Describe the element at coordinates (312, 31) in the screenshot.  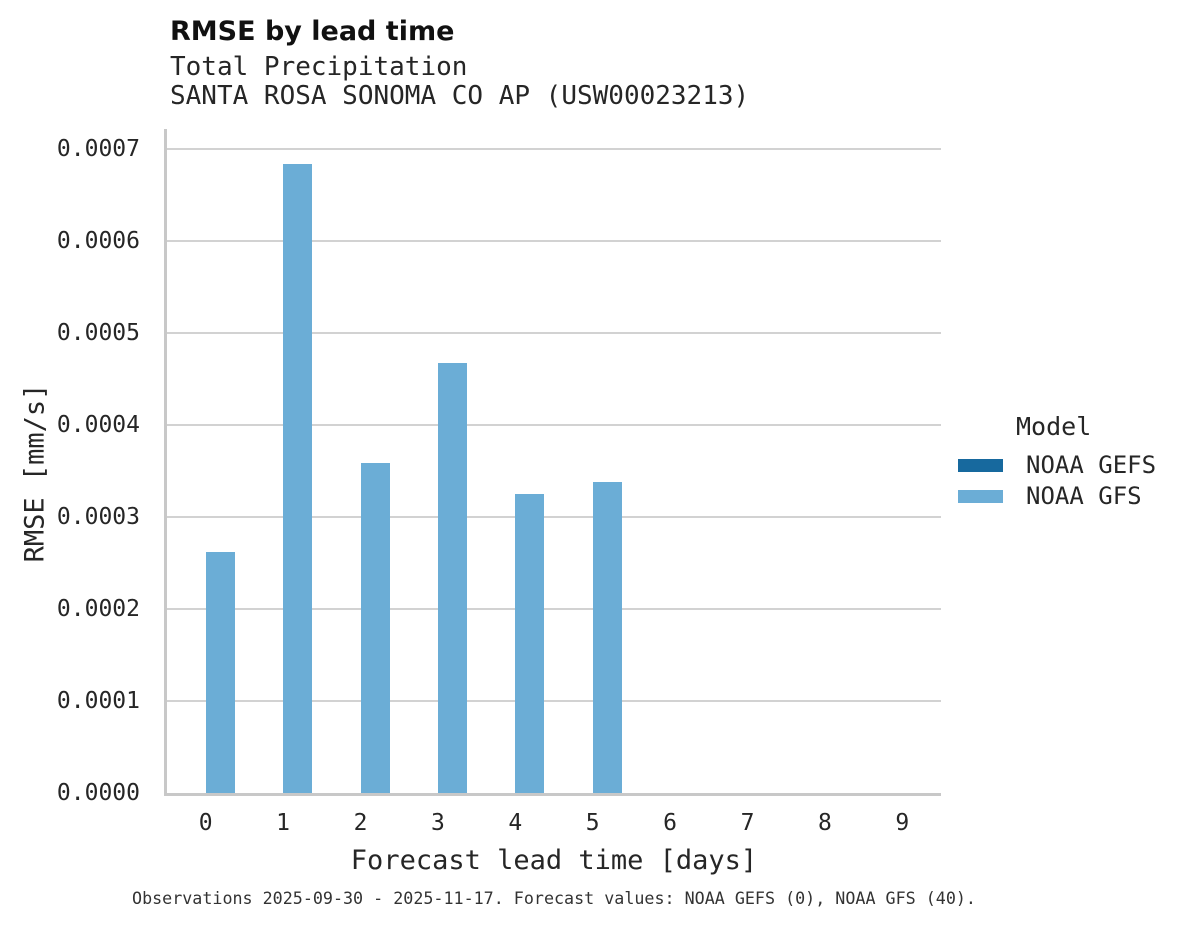
I see `chart-title: RMSE by lead time` at that location.